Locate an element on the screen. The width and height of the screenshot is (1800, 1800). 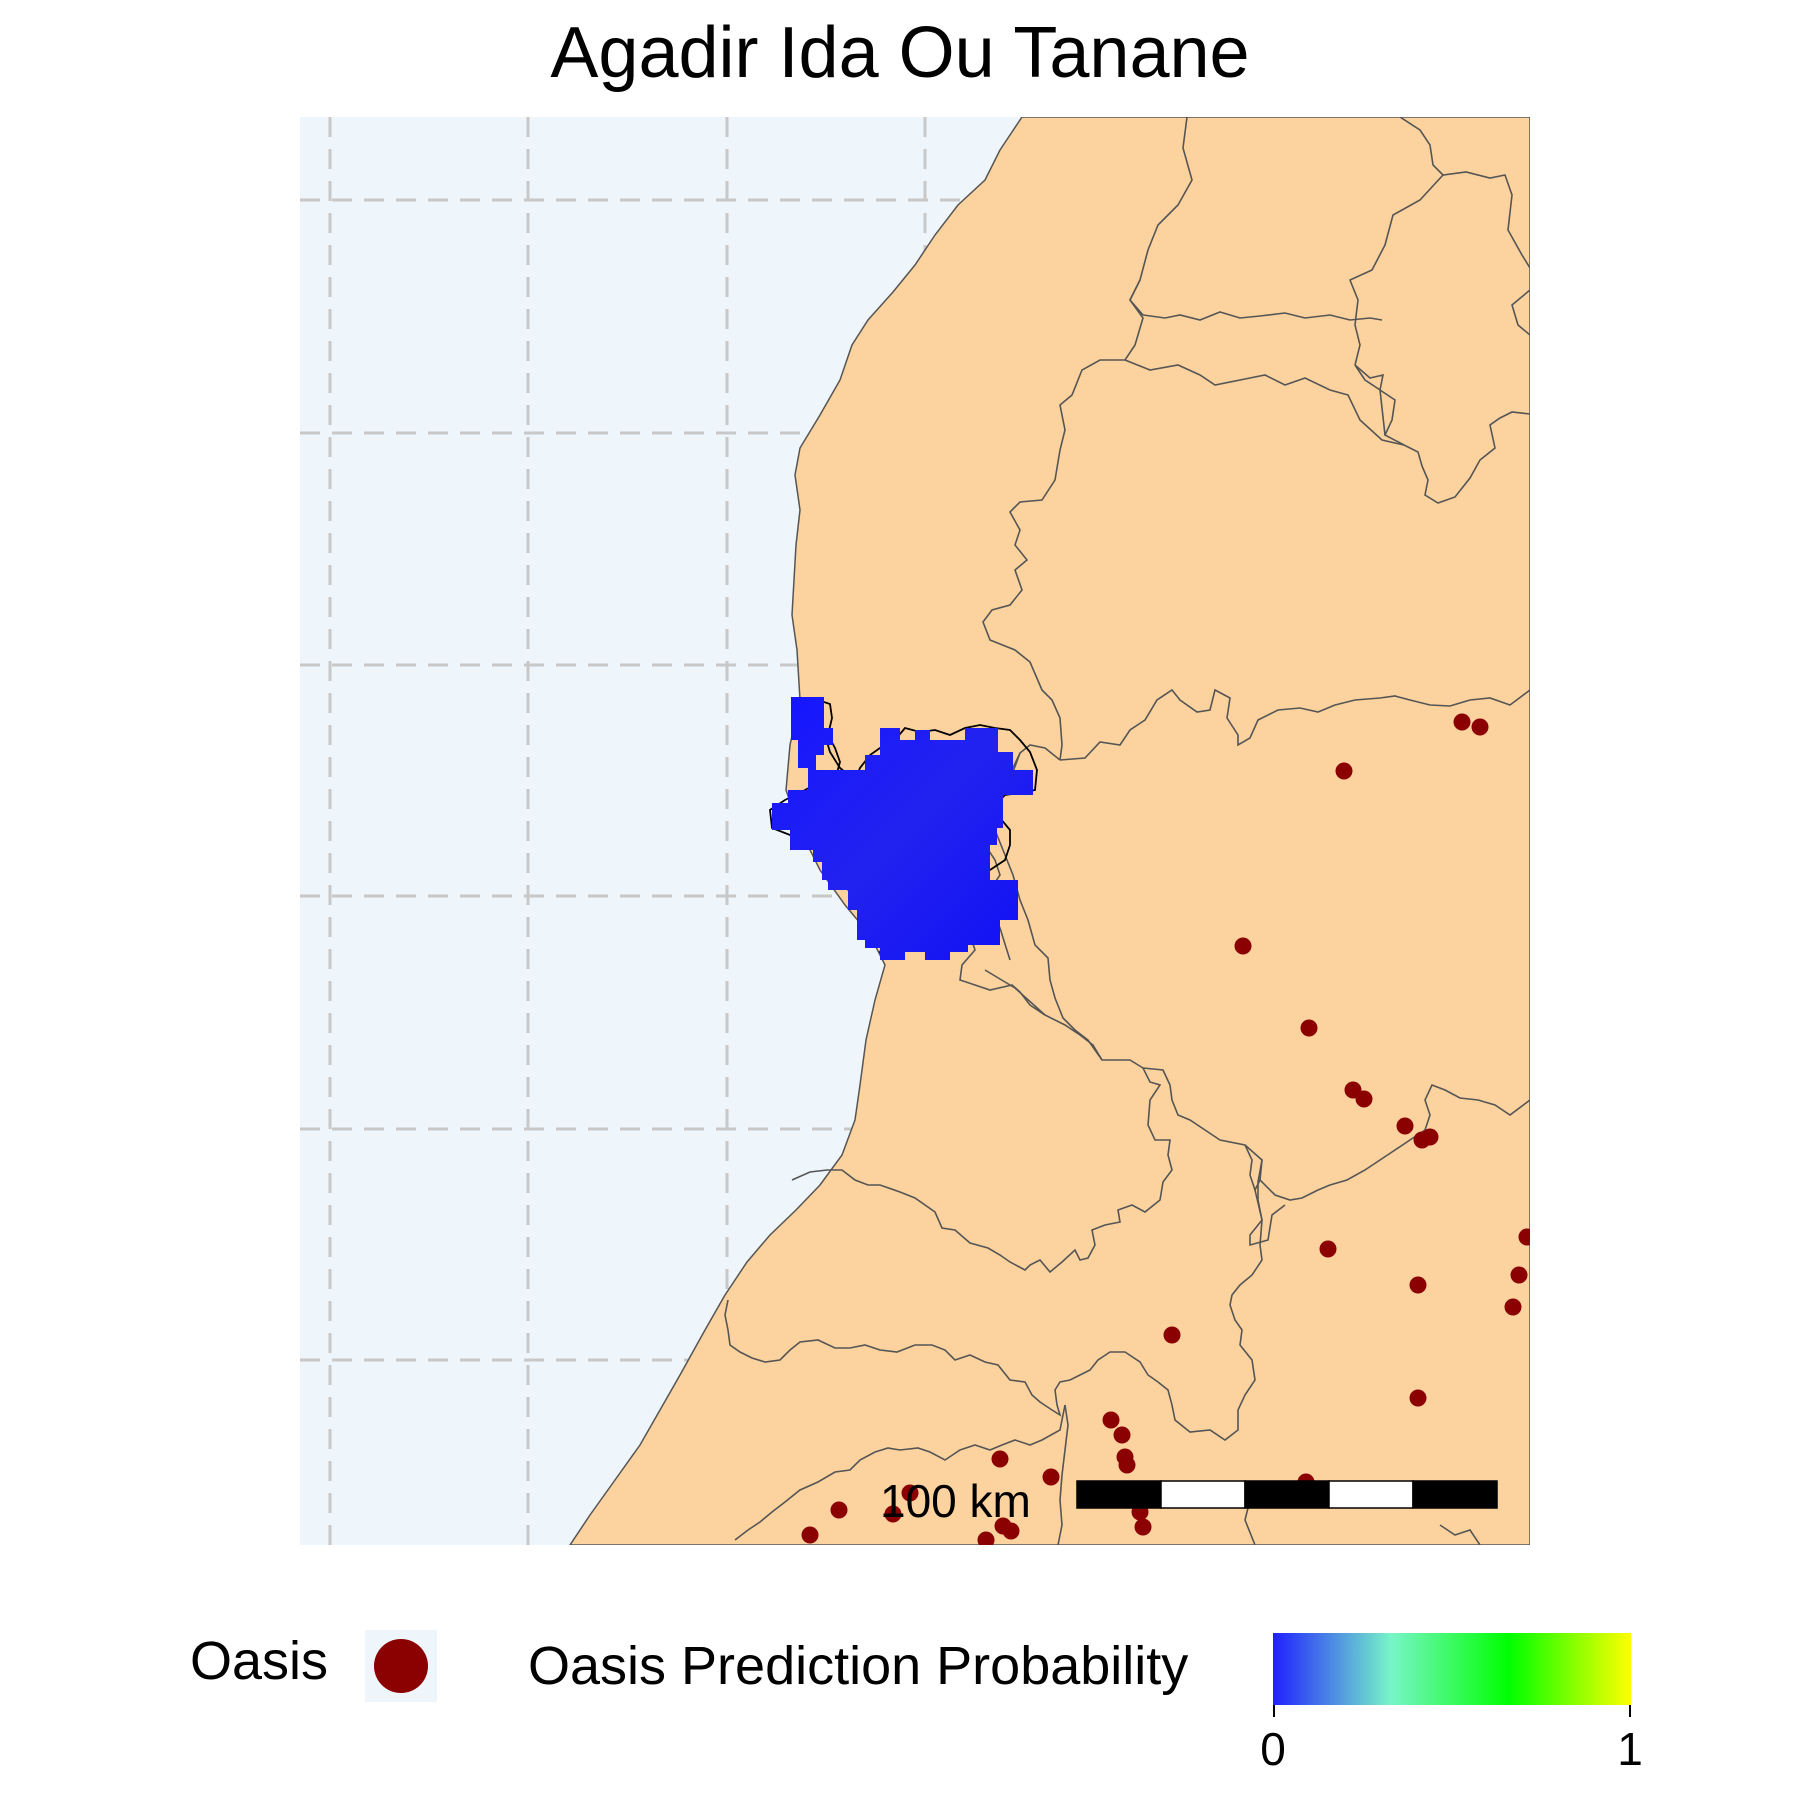
colorbar-tick-max is located at coordinates (1630, 1711).